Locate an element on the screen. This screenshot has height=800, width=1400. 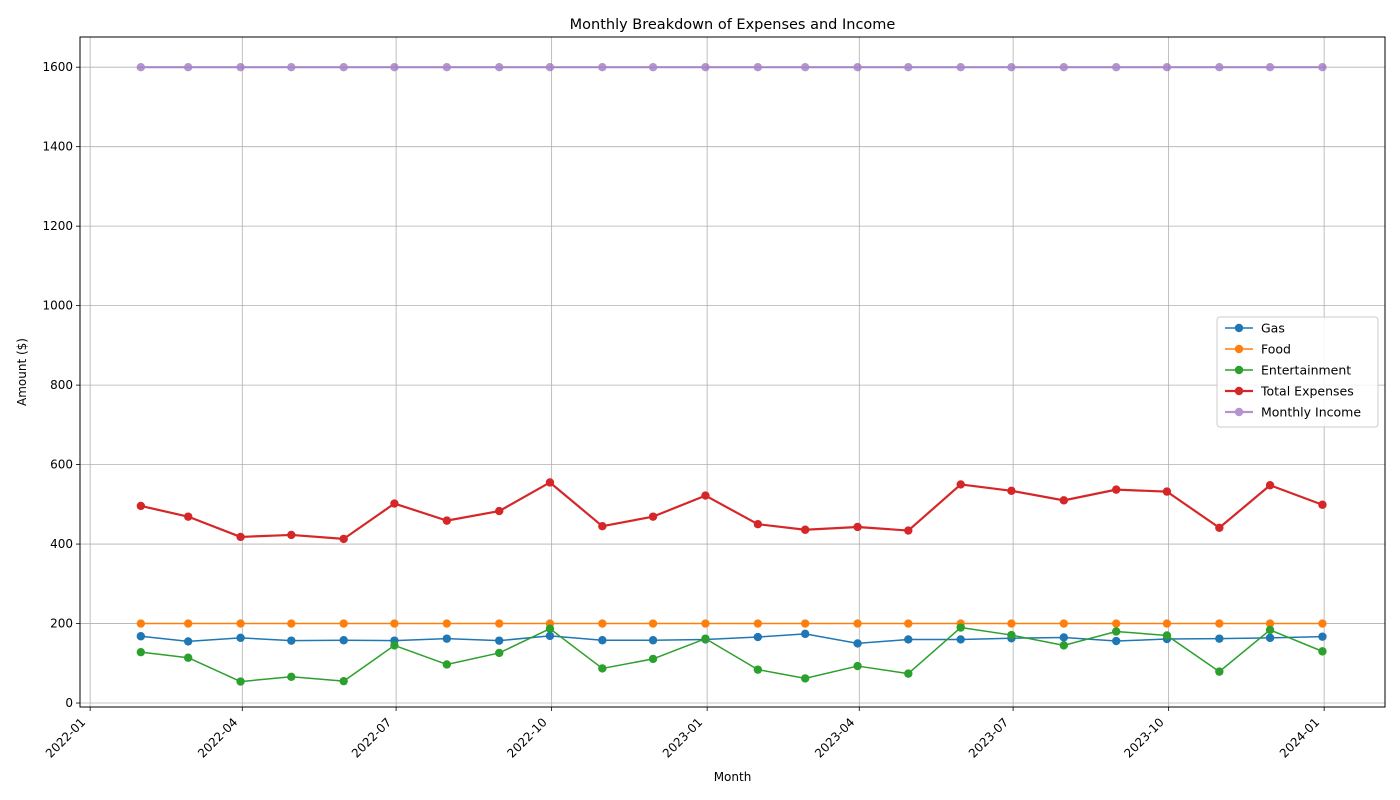
y-tick-label: 800 is located at coordinates (61, 385).